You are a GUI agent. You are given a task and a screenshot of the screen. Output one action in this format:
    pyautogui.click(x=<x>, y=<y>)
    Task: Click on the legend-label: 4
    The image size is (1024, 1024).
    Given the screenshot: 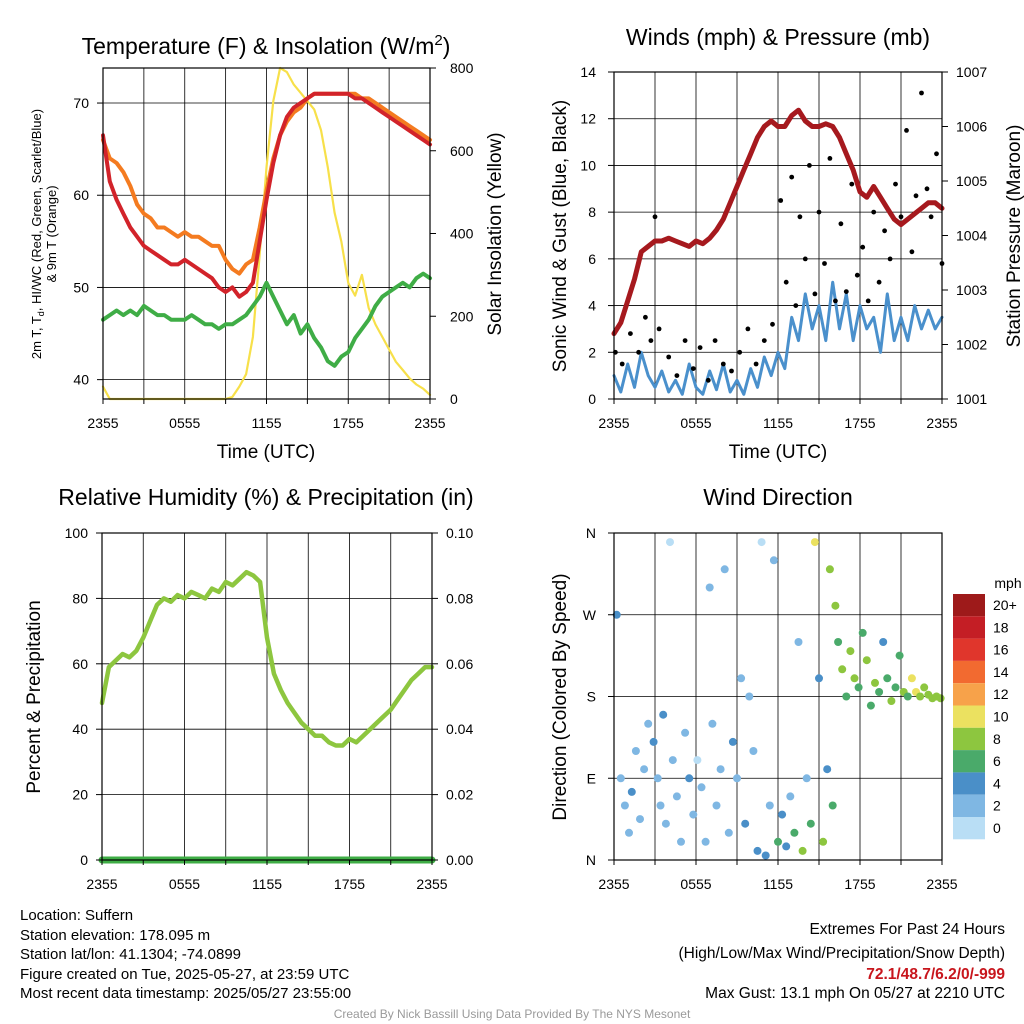 What is the action you would take?
    pyautogui.click(x=997, y=783)
    